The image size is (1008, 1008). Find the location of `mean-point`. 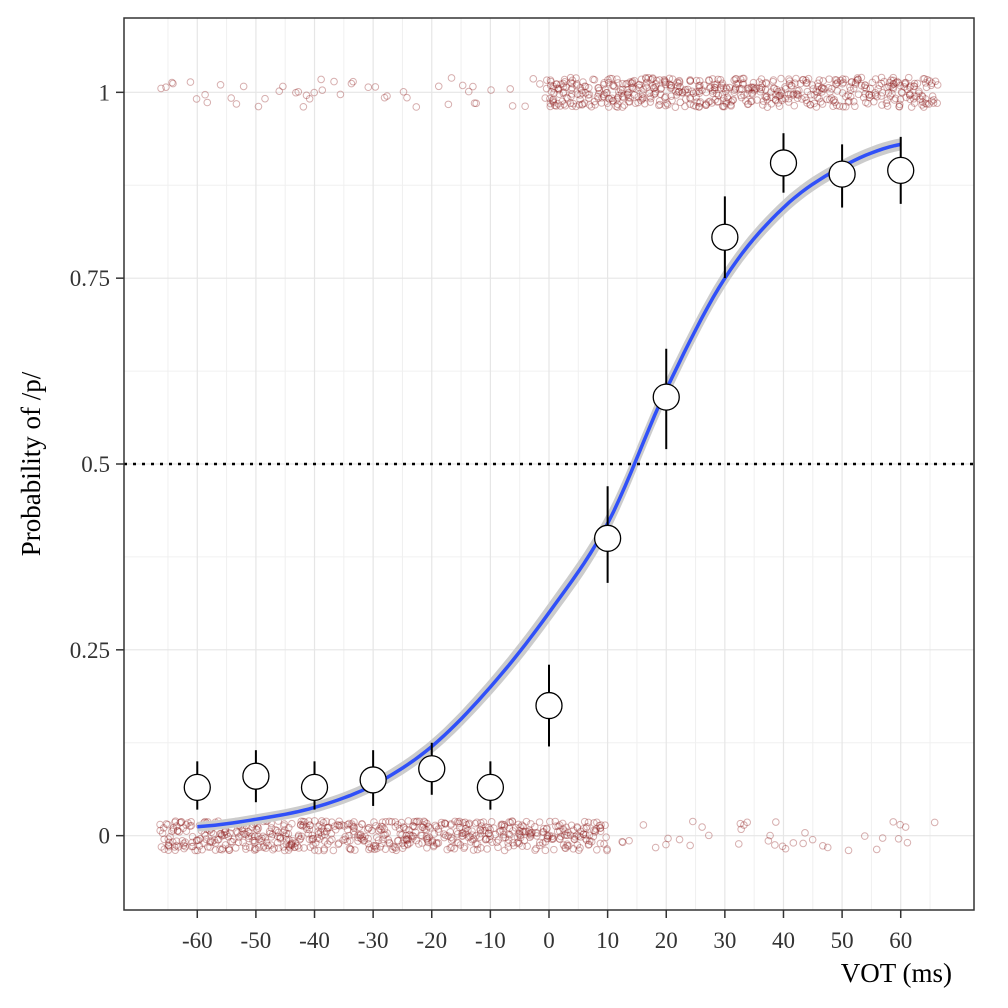

mean-point is located at coordinates (549, 705).